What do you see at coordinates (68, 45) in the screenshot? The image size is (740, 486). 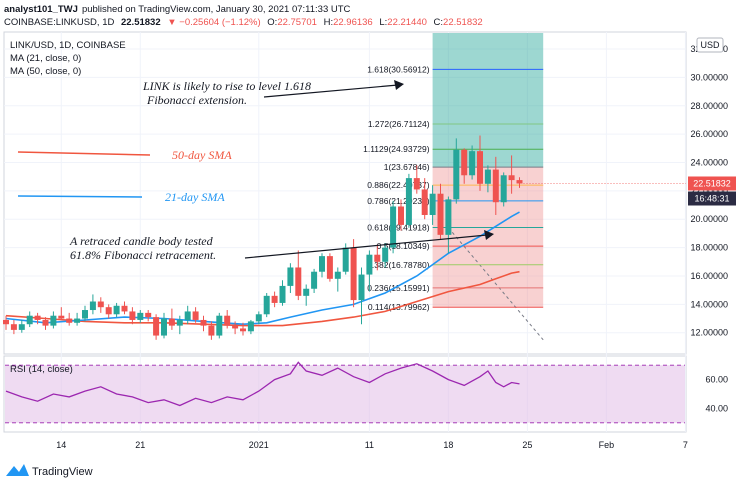 I see `legend-title: LINK/USD, 1D, COINBASE` at bounding box center [68, 45].